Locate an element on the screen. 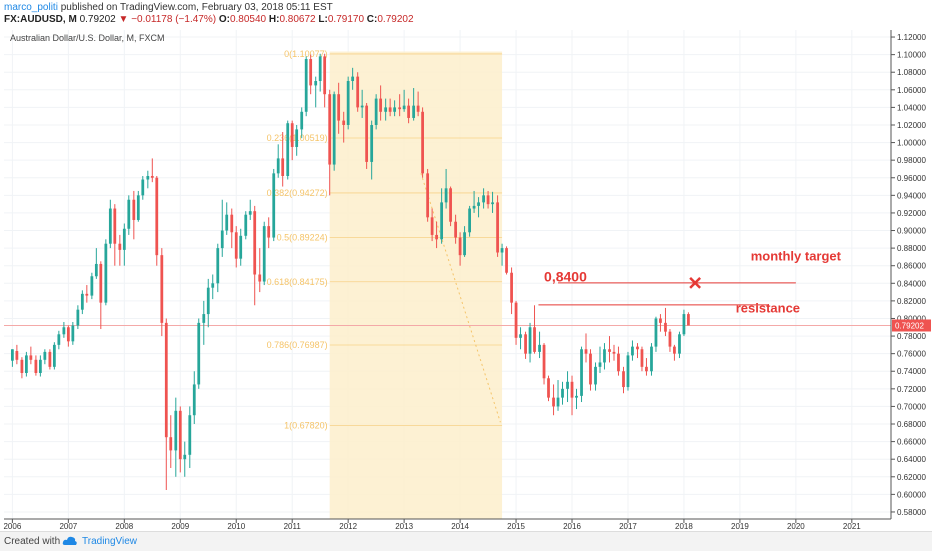 The image size is (932, 551). x-tick-label: 2020 is located at coordinates (796, 526).